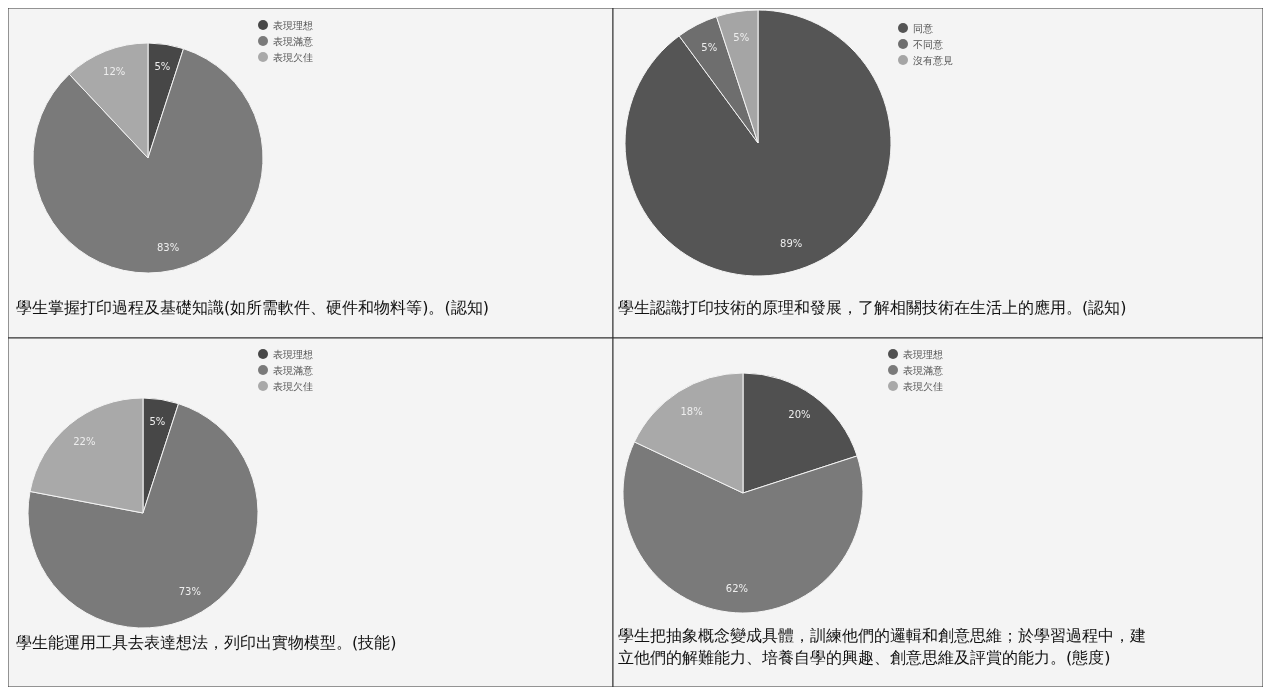 The width and height of the screenshot is (1271, 695). What do you see at coordinates (923, 28) in the screenshot?
I see `legend-label: 同意` at bounding box center [923, 28].